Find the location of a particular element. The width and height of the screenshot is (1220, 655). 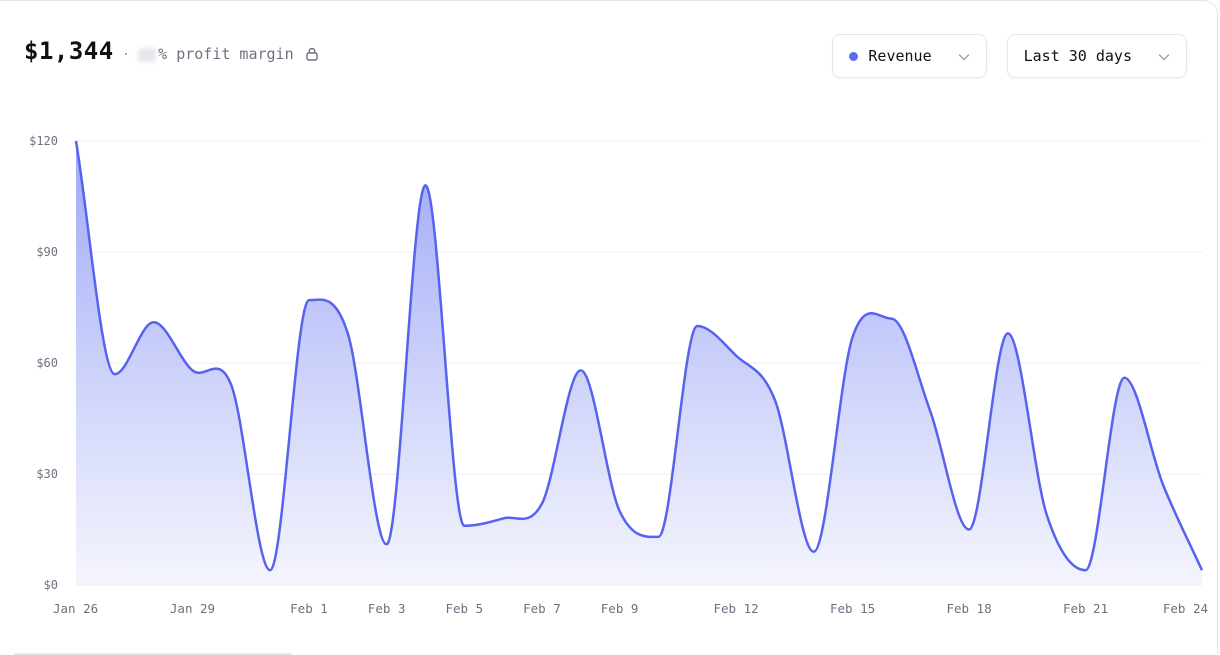

summary-header: $1,344 · % profit margin is located at coordinates (171, 51).